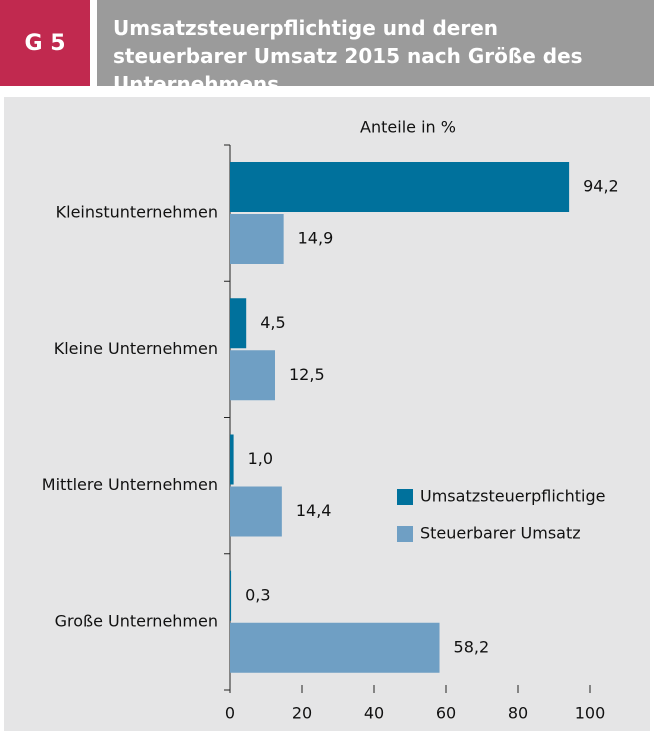  Describe the element at coordinates (500, 533) in the screenshot. I see `legend-label: Steuerbarer Umsatz` at that location.